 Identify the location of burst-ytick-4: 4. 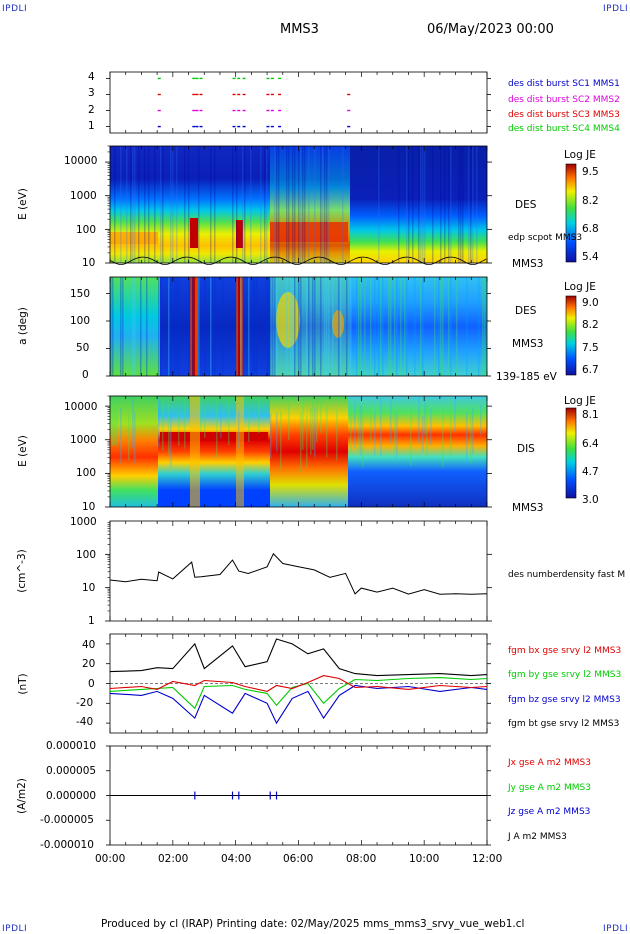
(91, 77).